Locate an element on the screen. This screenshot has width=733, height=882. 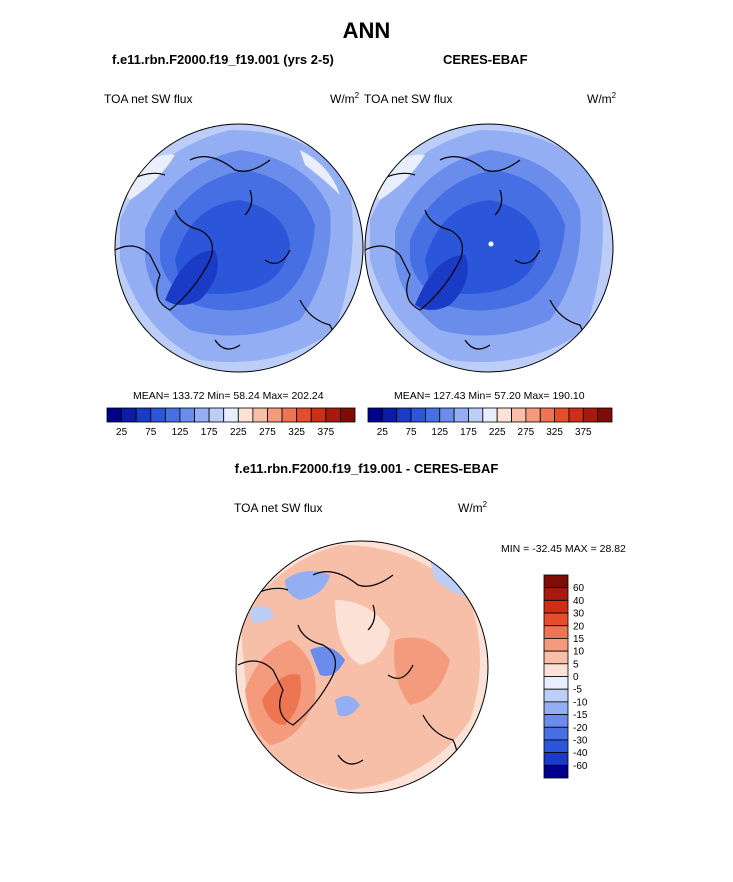
colorbar-tick-label: 20 is located at coordinates (579, 626).